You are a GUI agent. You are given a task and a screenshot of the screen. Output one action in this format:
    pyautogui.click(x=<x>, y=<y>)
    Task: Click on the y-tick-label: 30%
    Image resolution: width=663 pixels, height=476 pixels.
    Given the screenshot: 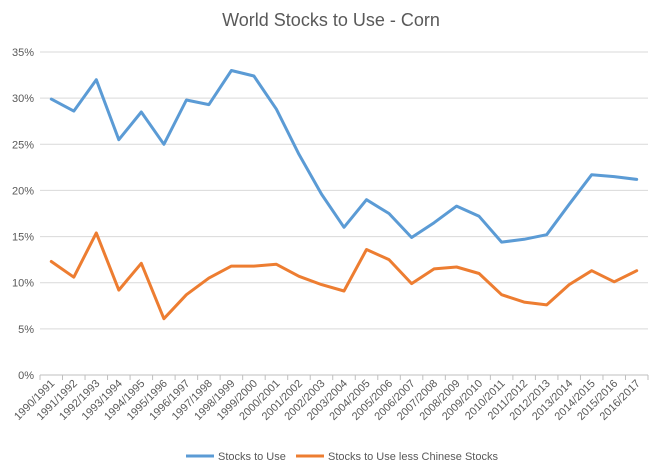 What is the action you would take?
    pyautogui.click(x=23, y=99)
    